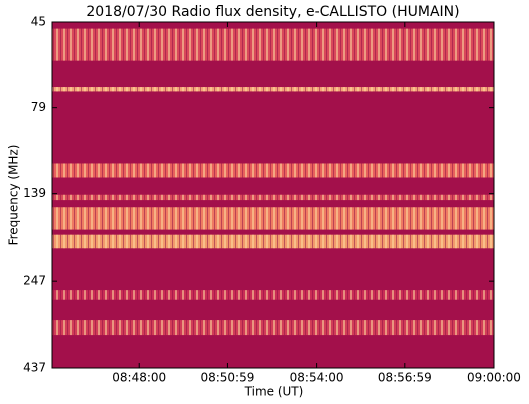  Describe the element at coordinates (38, 107) in the screenshot. I see `y-tick-label: 79` at that location.